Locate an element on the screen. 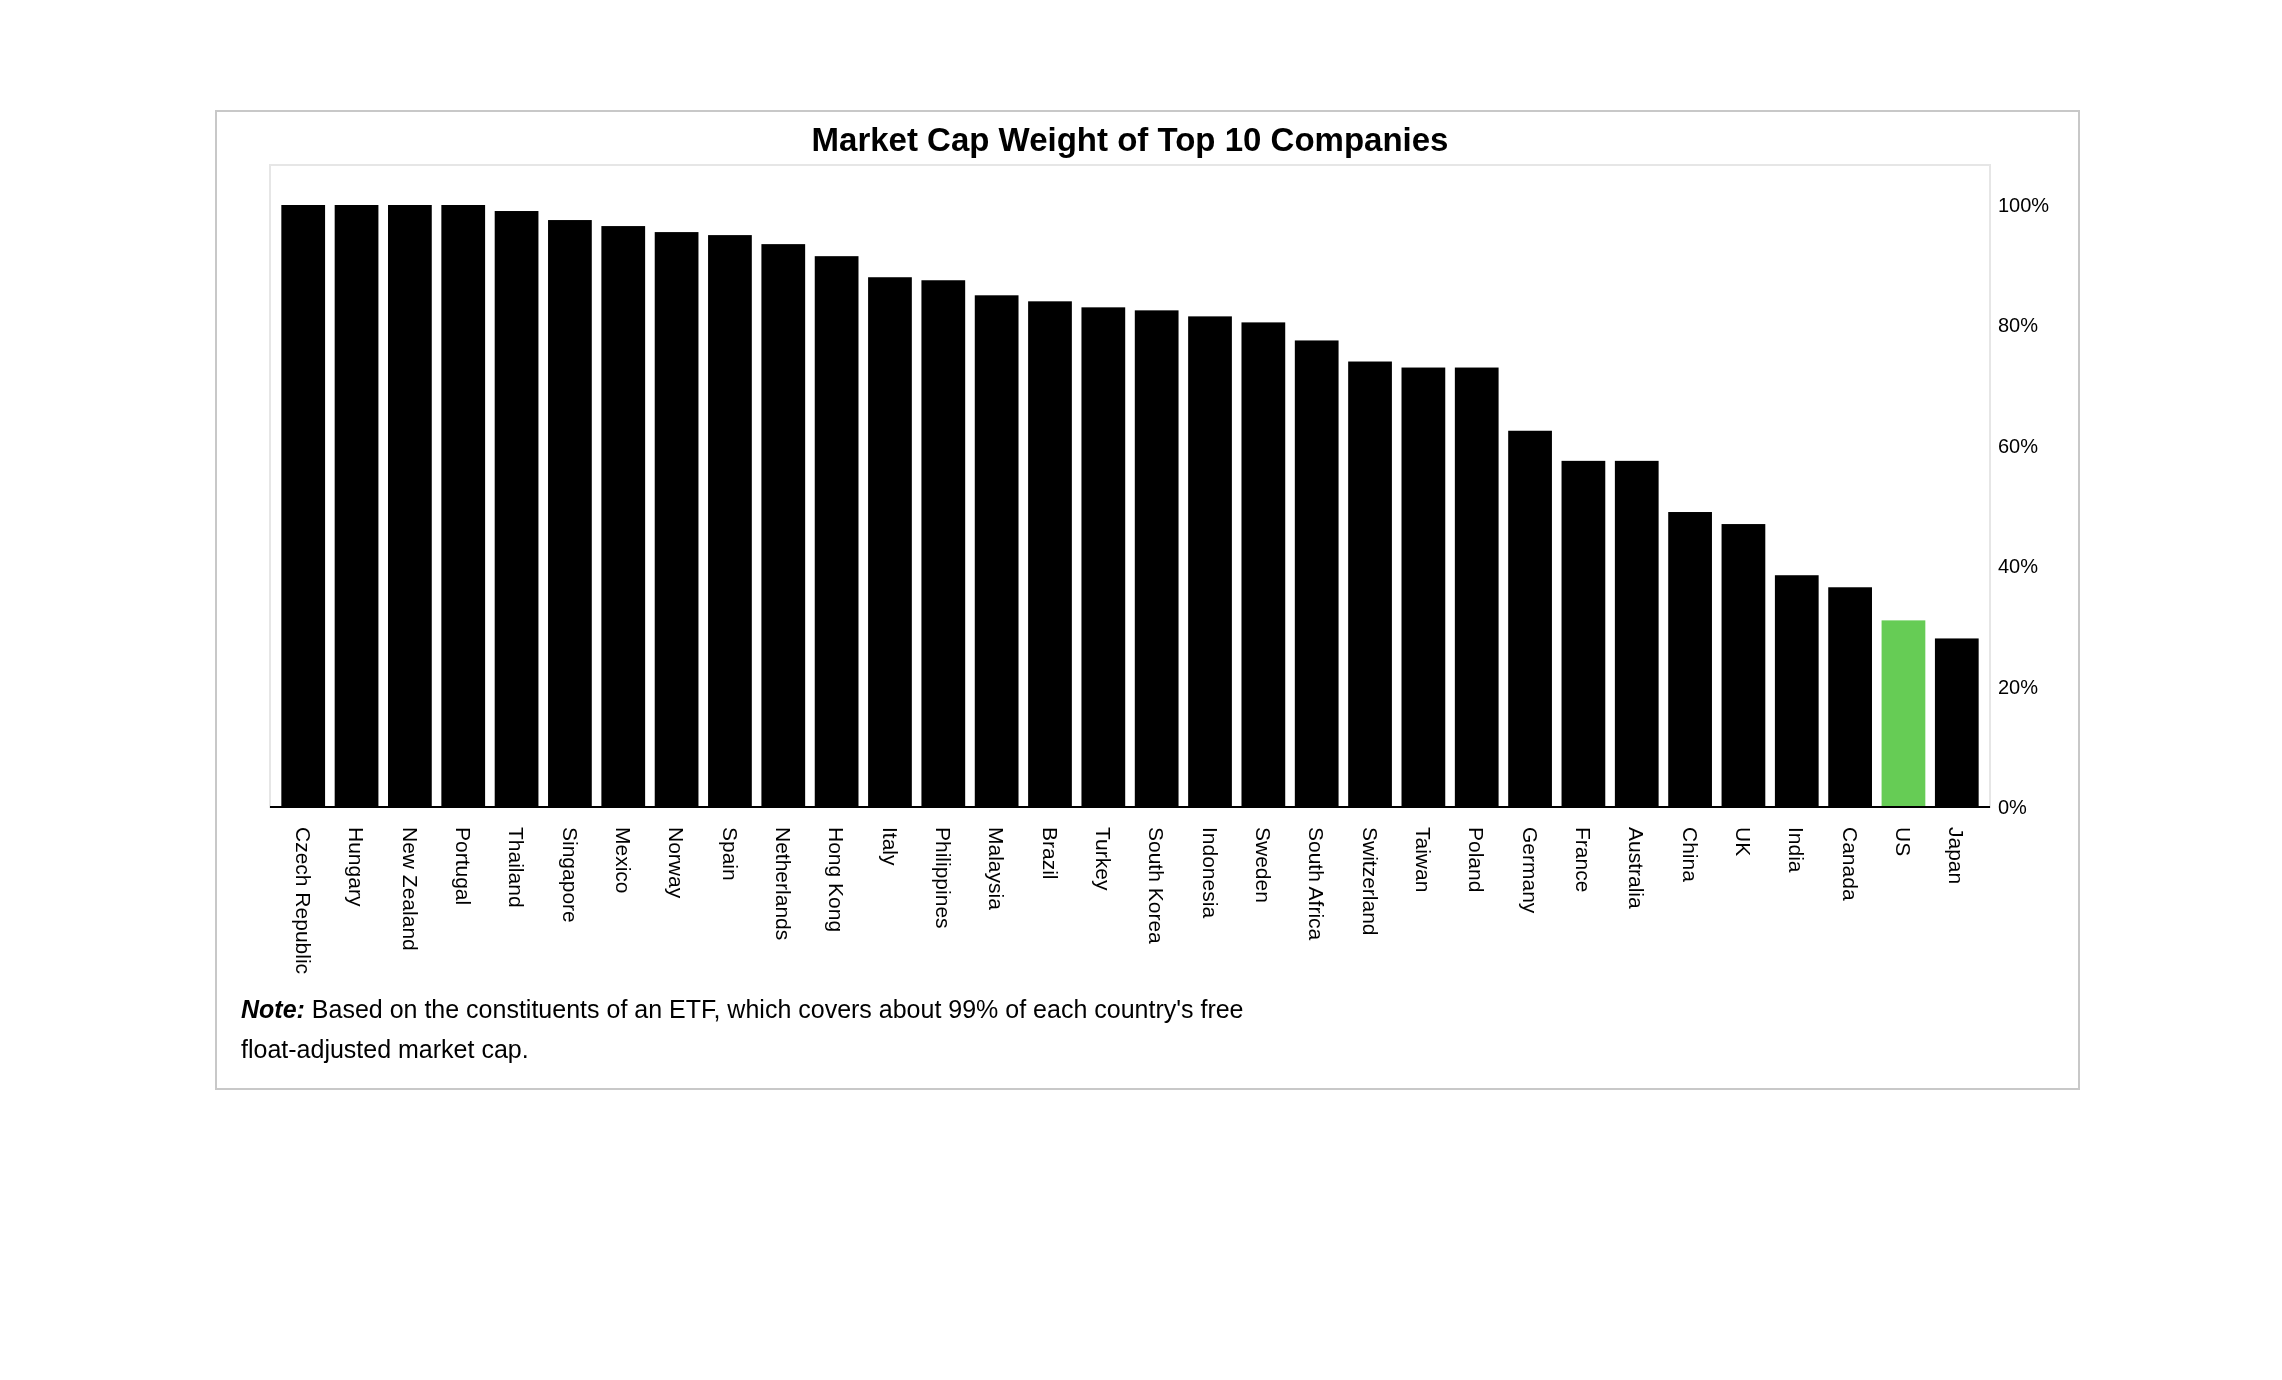 The image size is (2282, 1380). x-tick-label: China is located at coordinates (1690, 855).